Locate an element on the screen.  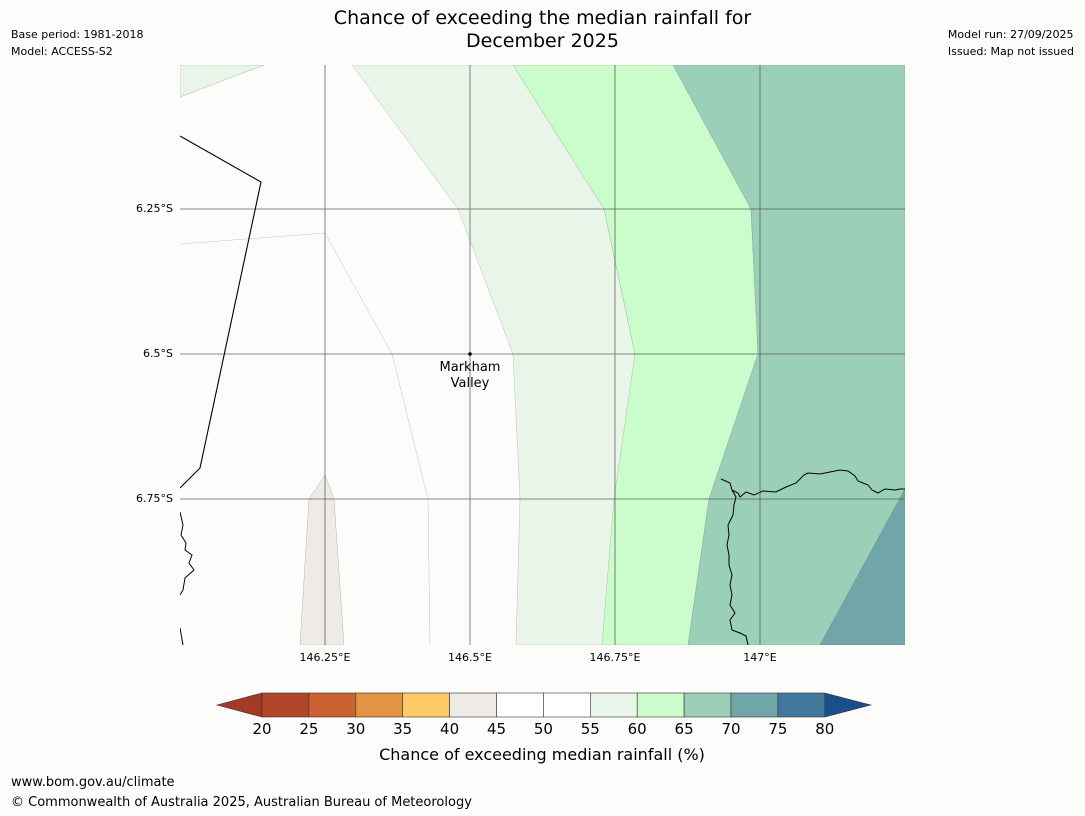
legend-tick-40: 40 is located at coordinates (450, 729).